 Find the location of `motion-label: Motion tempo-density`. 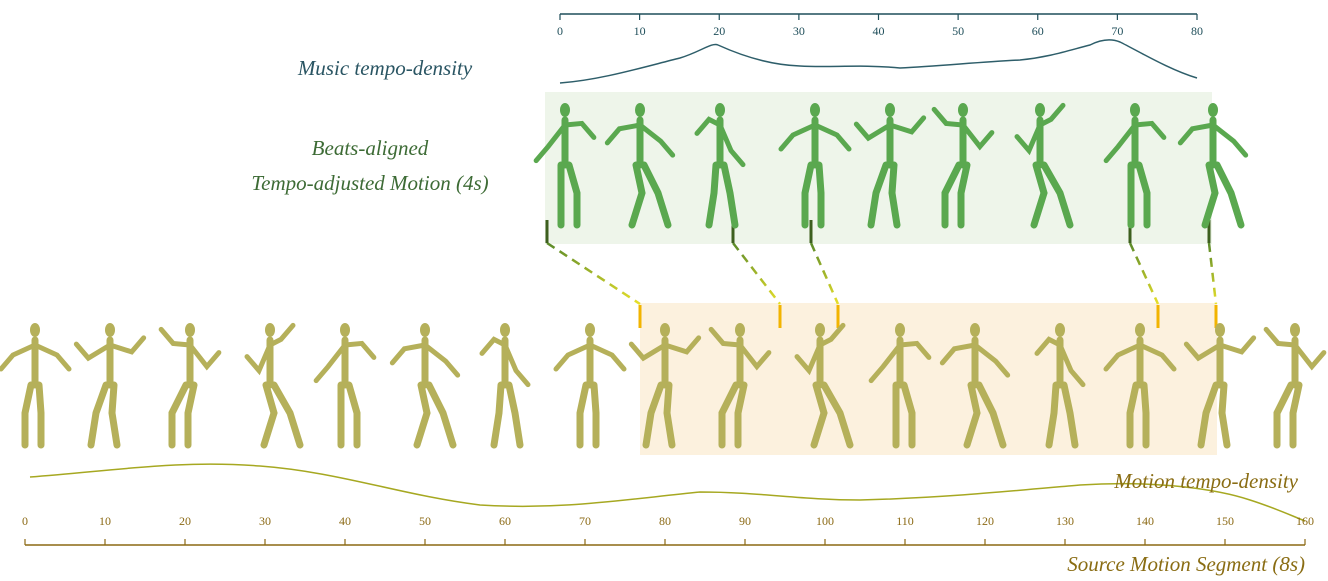

motion-label: Motion tempo-density is located at coordinates (1205, 481).